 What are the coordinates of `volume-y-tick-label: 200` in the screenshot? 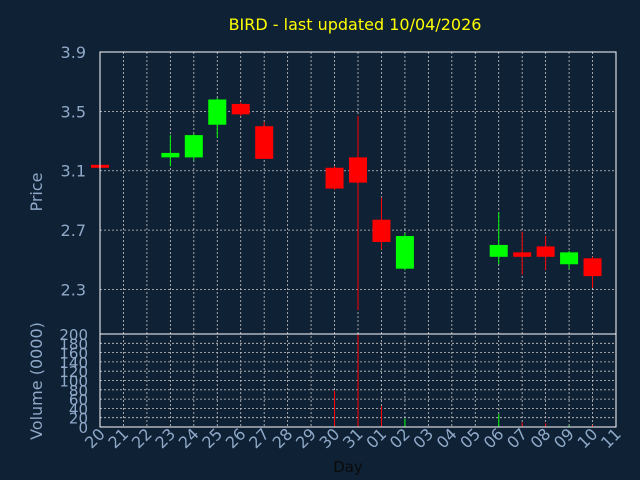 It's located at (73, 335).